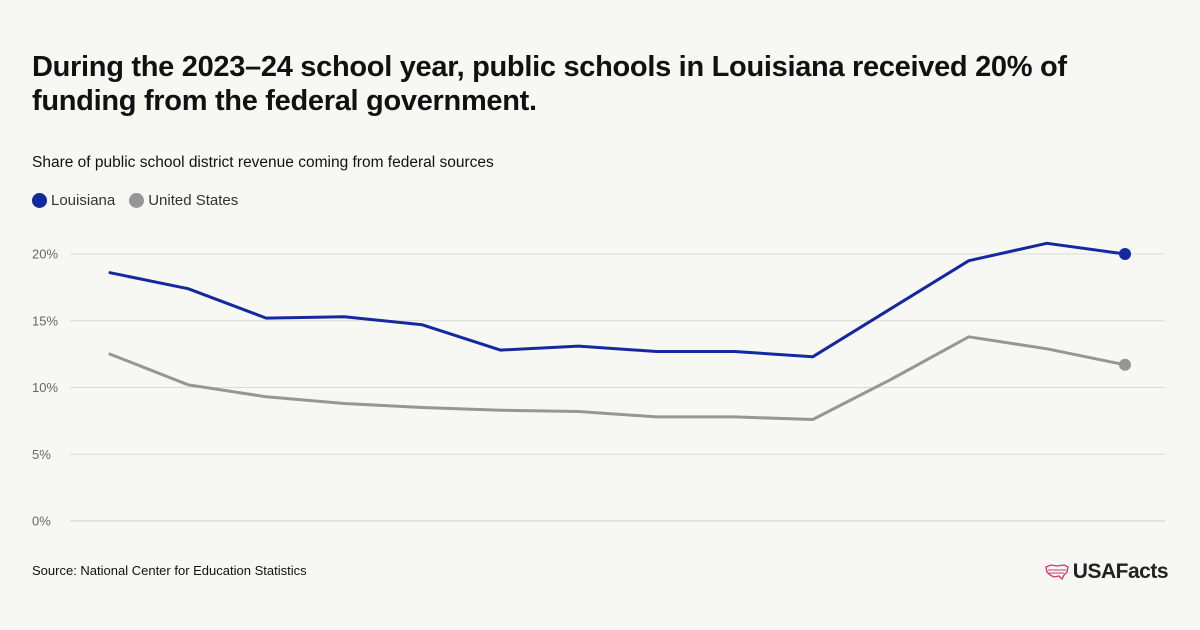 The height and width of the screenshot is (630, 1200). I want to click on y-tick-label: 20%, so click(45, 254).